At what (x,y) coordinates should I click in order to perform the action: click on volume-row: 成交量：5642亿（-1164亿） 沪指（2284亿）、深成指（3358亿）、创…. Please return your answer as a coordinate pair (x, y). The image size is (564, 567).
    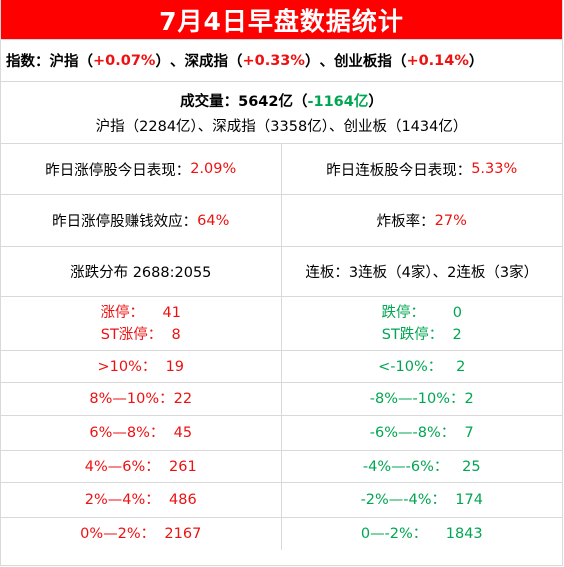
    Looking at the image, I should click on (281, 113).